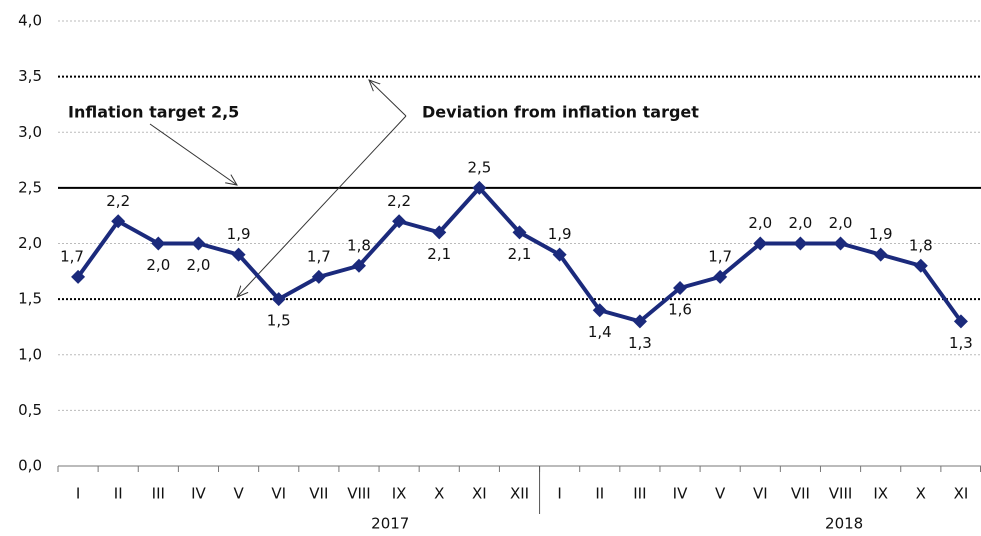 Image resolution: width=981 pixels, height=536 pixels. I want to click on data-label: 1,5, so click(279, 321).